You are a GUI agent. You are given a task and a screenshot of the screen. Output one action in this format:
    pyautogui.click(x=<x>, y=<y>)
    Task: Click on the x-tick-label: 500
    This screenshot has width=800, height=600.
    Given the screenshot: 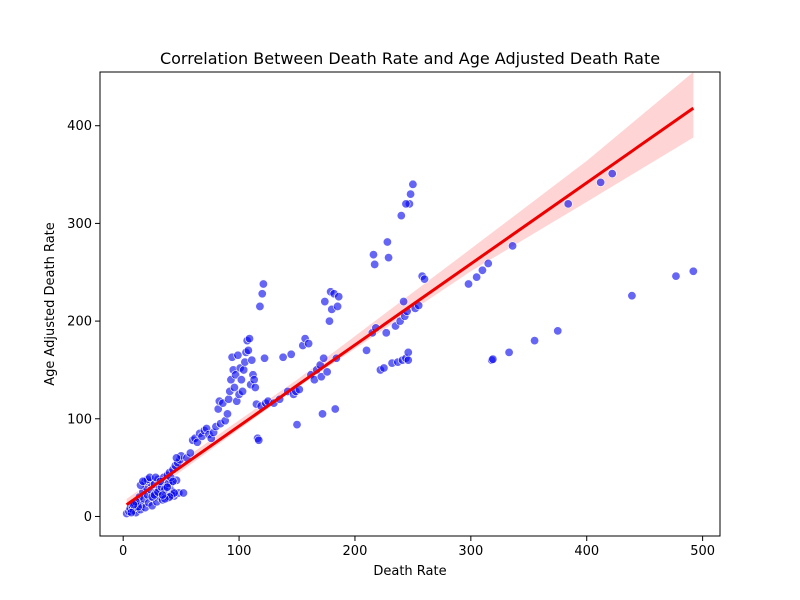 What is the action you would take?
    pyautogui.click(x=702, y=551)
    